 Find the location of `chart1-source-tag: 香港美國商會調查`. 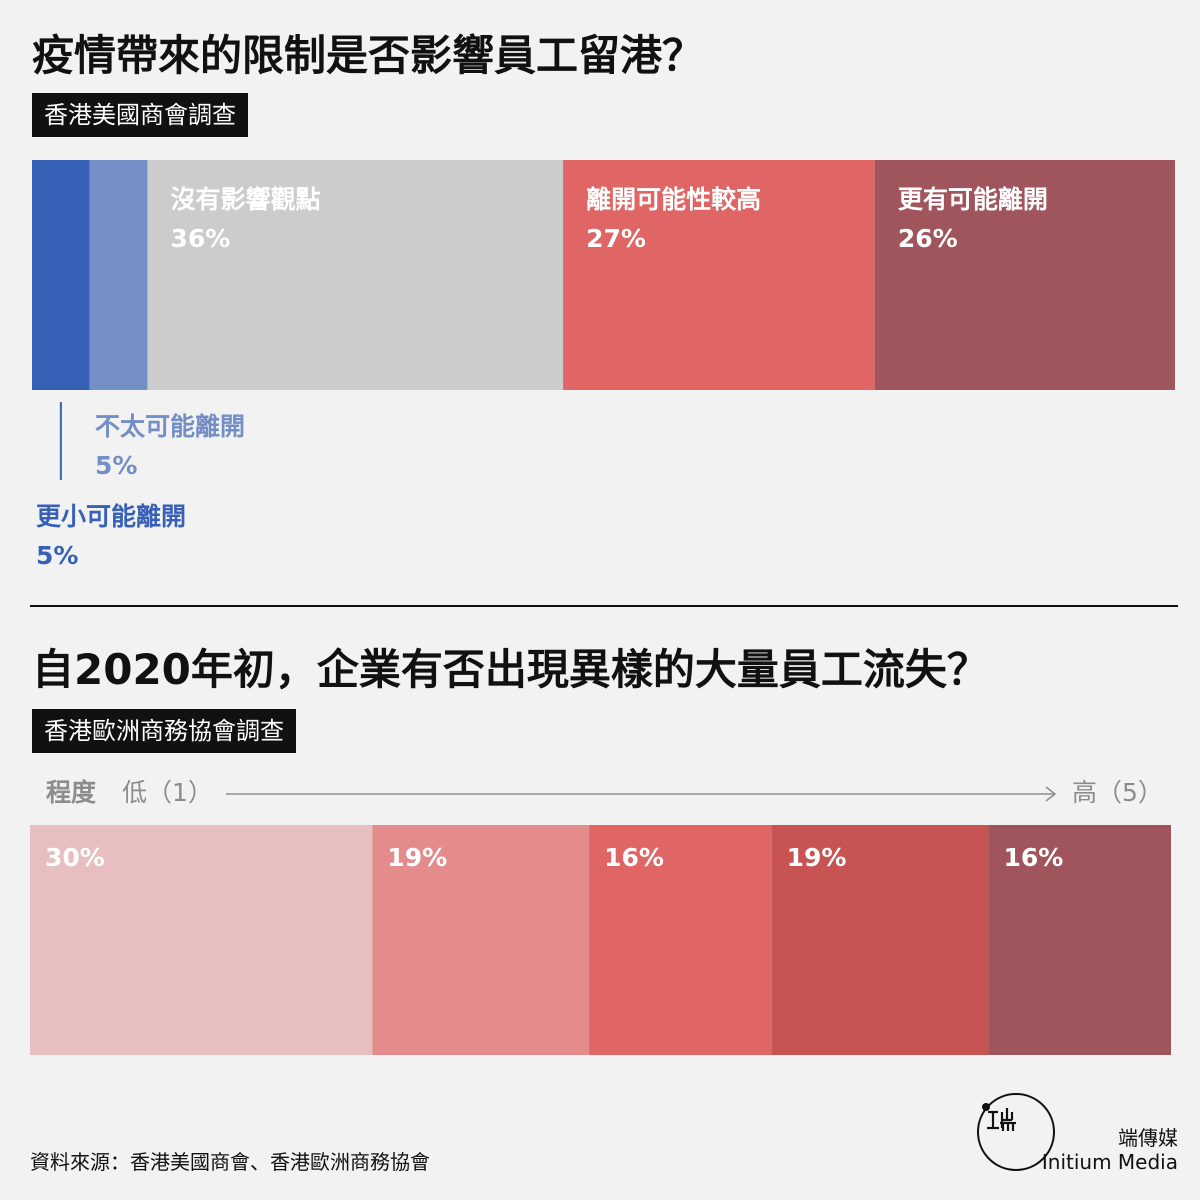

chart1-source-tag: 香港美國商會調查 is located at coordinates (140, 115).